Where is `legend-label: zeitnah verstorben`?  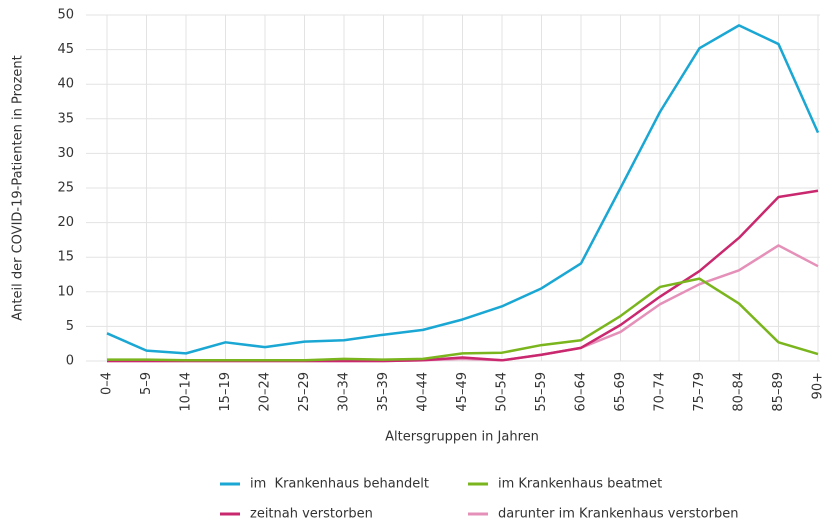 legend-label: zeitnah verstorben is located at coordinates (311, 514).